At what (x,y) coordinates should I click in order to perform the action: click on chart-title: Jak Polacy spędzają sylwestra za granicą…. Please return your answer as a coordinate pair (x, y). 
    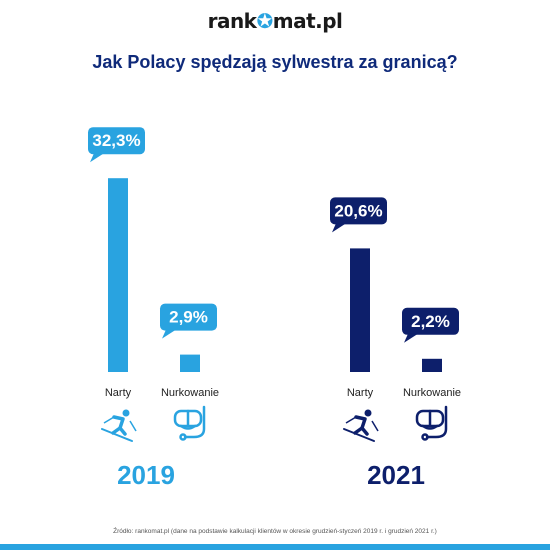
    Looking at the image, I should click on (275, 62).